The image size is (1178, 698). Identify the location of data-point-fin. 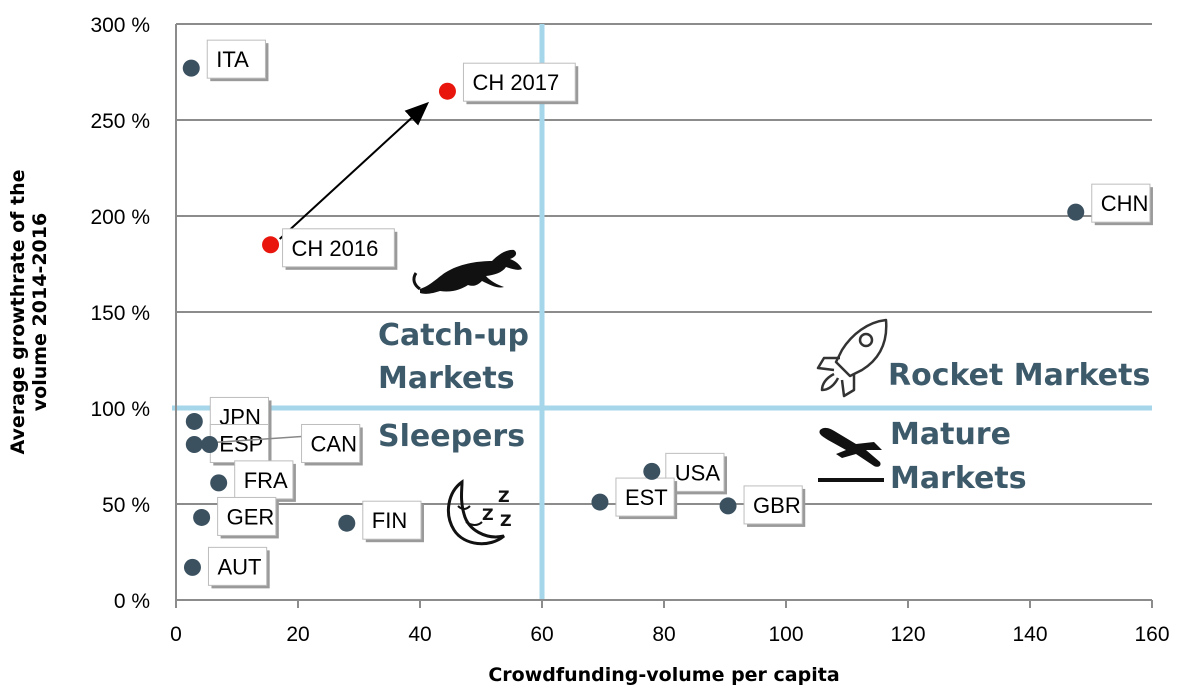
(347, 523).